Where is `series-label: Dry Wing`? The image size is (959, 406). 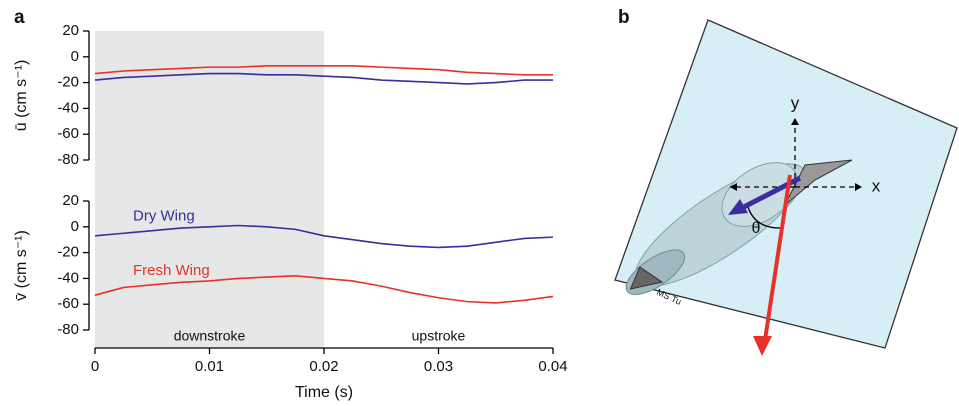 series-label: Dry Wing is located at coordinates (164, 216).